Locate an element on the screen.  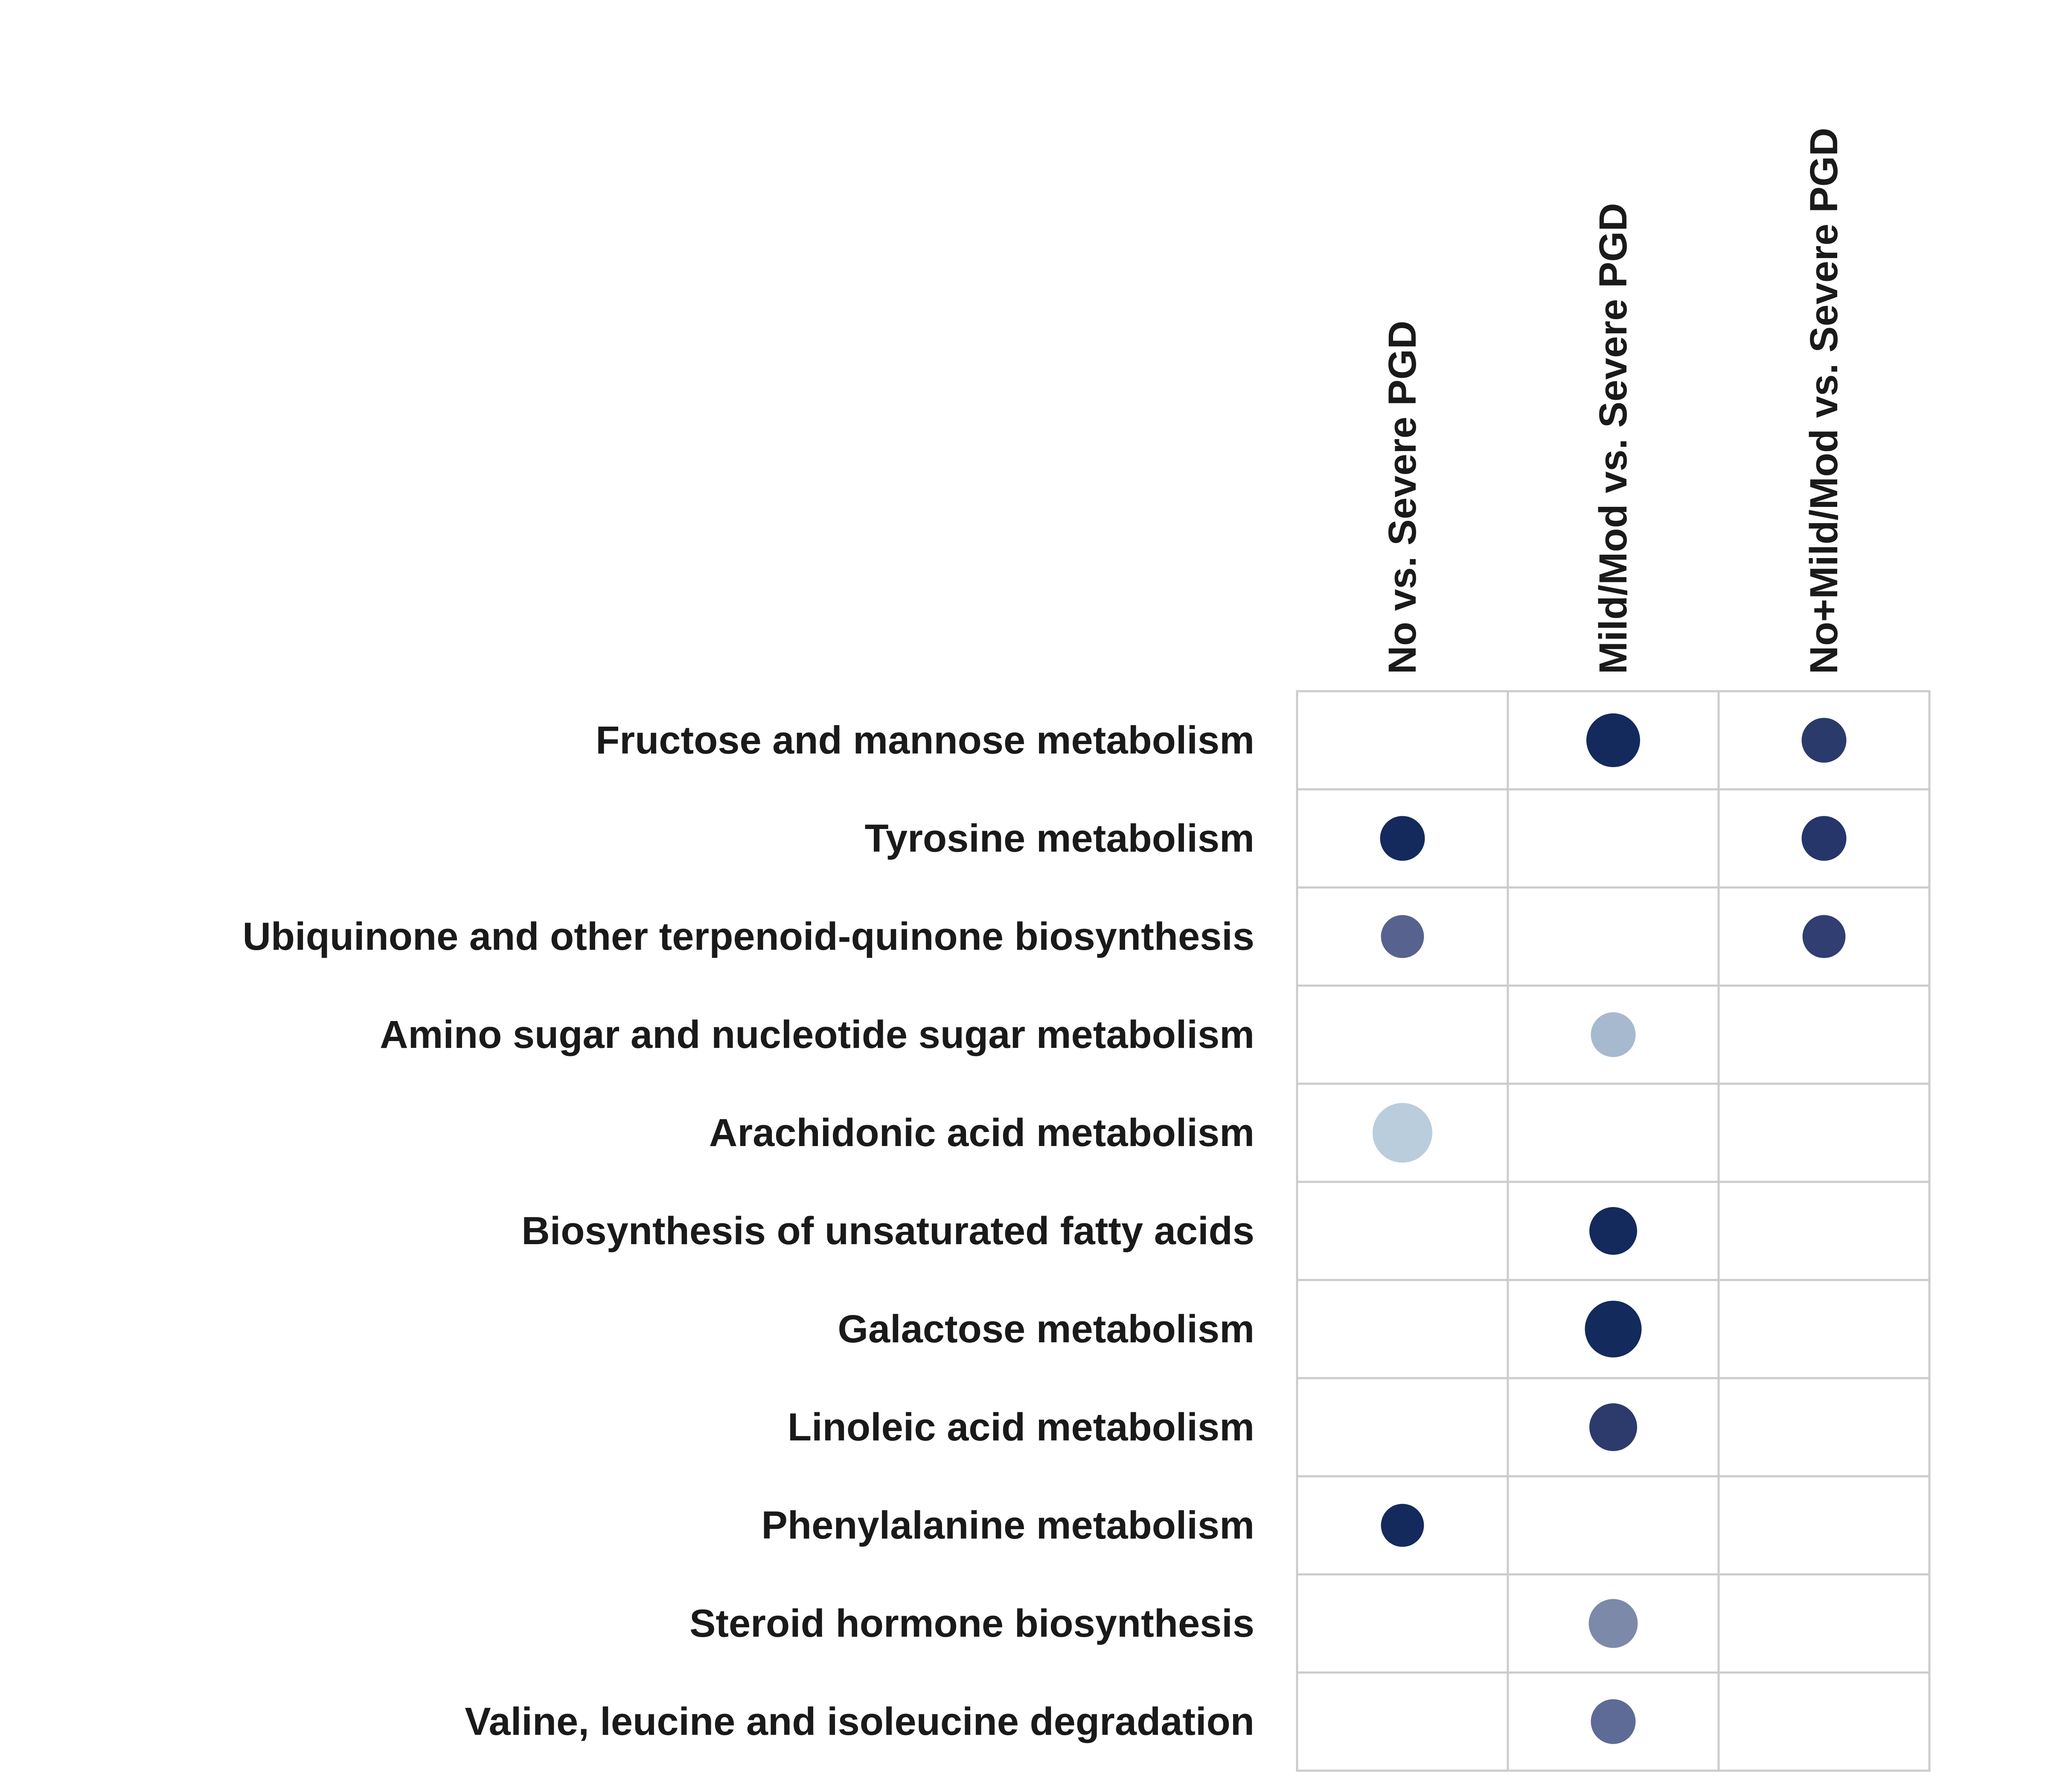
column-label: No+Mild/Mod vs. Severe PGD is located at coordinates (1824, 401).